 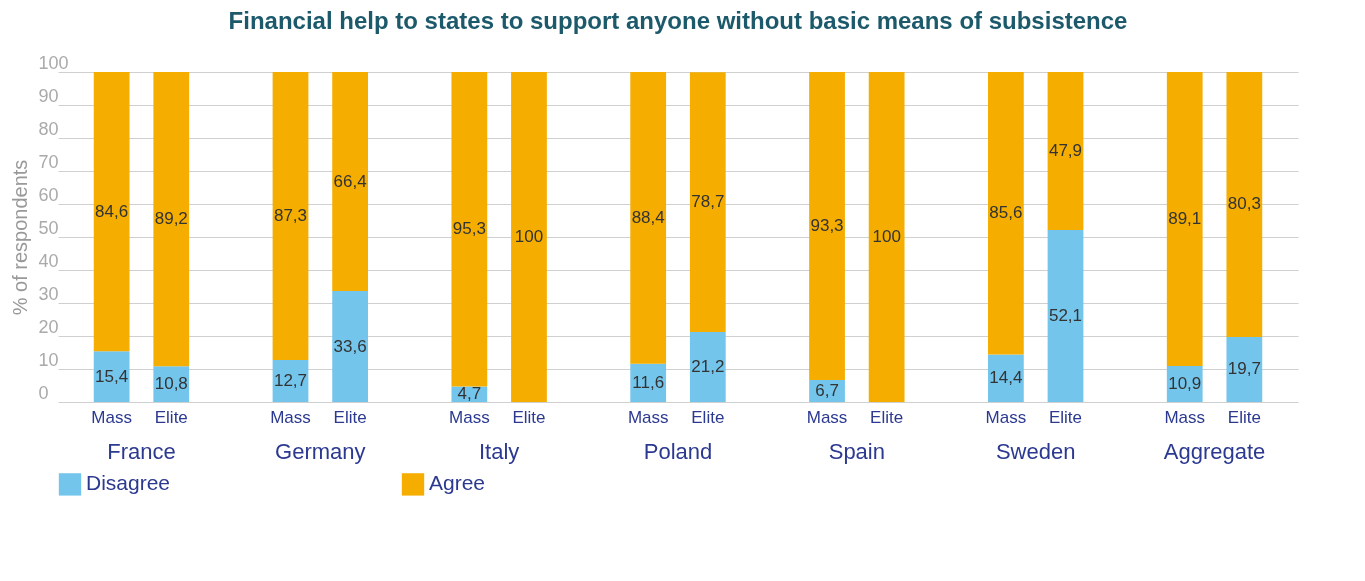 What do you see at coordinates (48, 326) in the screenshot?
I see `y-tick-label: 20` at bounding box center [48, 326].